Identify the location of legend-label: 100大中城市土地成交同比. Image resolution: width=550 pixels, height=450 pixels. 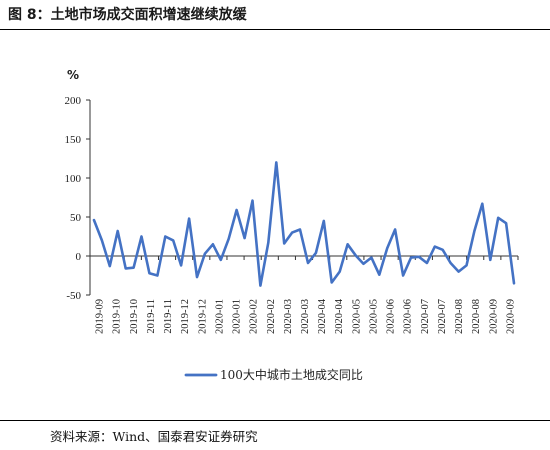
(291, 374).